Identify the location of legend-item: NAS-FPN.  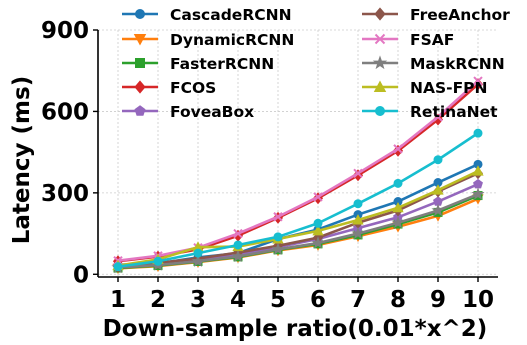
(425, 88).